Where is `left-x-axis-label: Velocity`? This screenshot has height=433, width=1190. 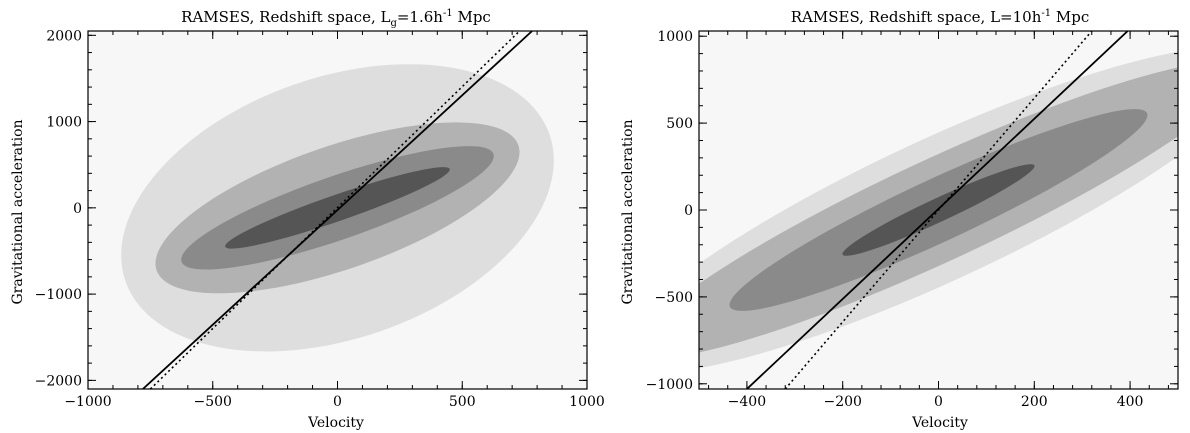 left-x-axis-label: Velocity is located at coordinates (335, 423).